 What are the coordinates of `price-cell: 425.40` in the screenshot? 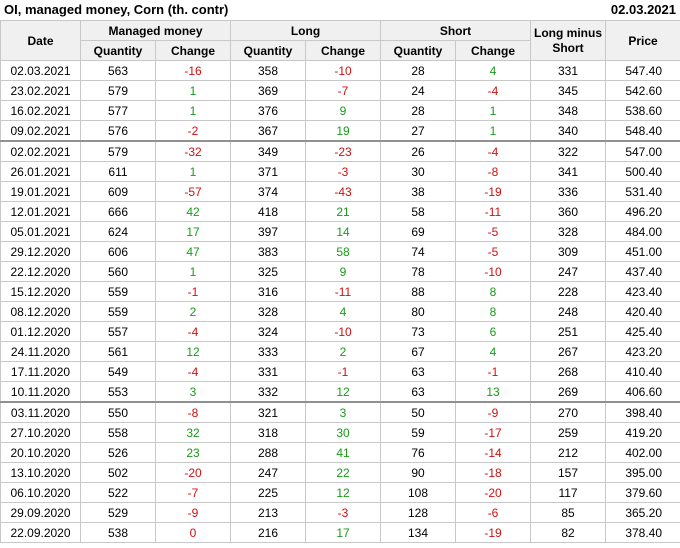 It's located at (642, 331).